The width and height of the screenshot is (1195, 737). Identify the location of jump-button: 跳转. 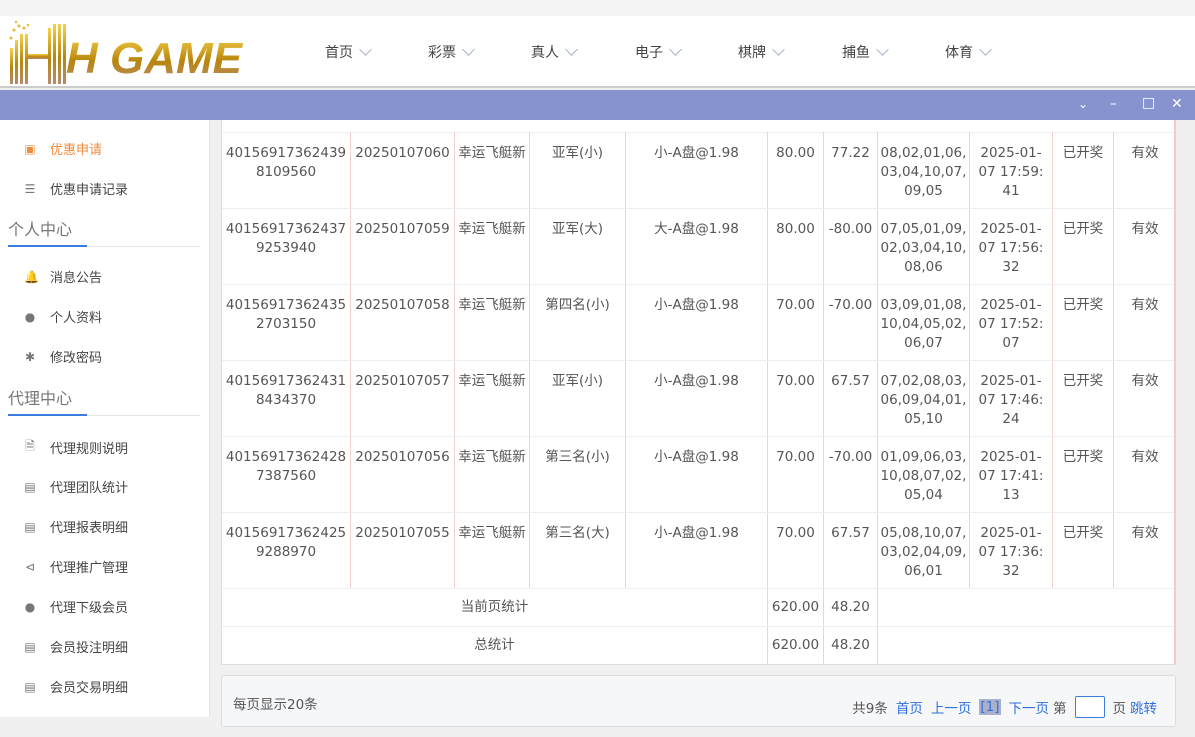
(1143, 709).